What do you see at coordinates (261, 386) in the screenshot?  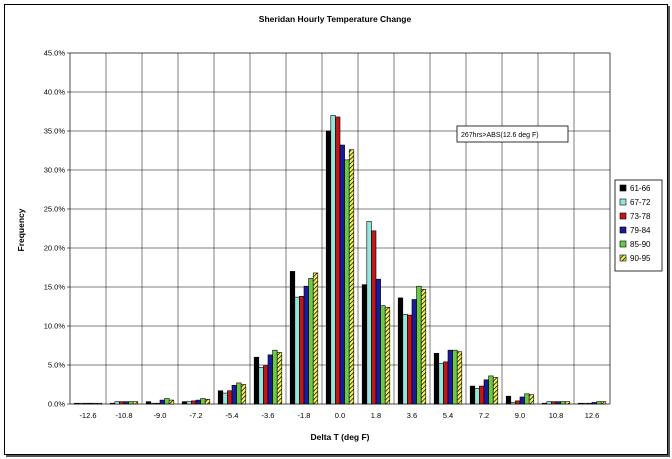 I see `bar-67-72--3.6` at bounding box center [261, 386].